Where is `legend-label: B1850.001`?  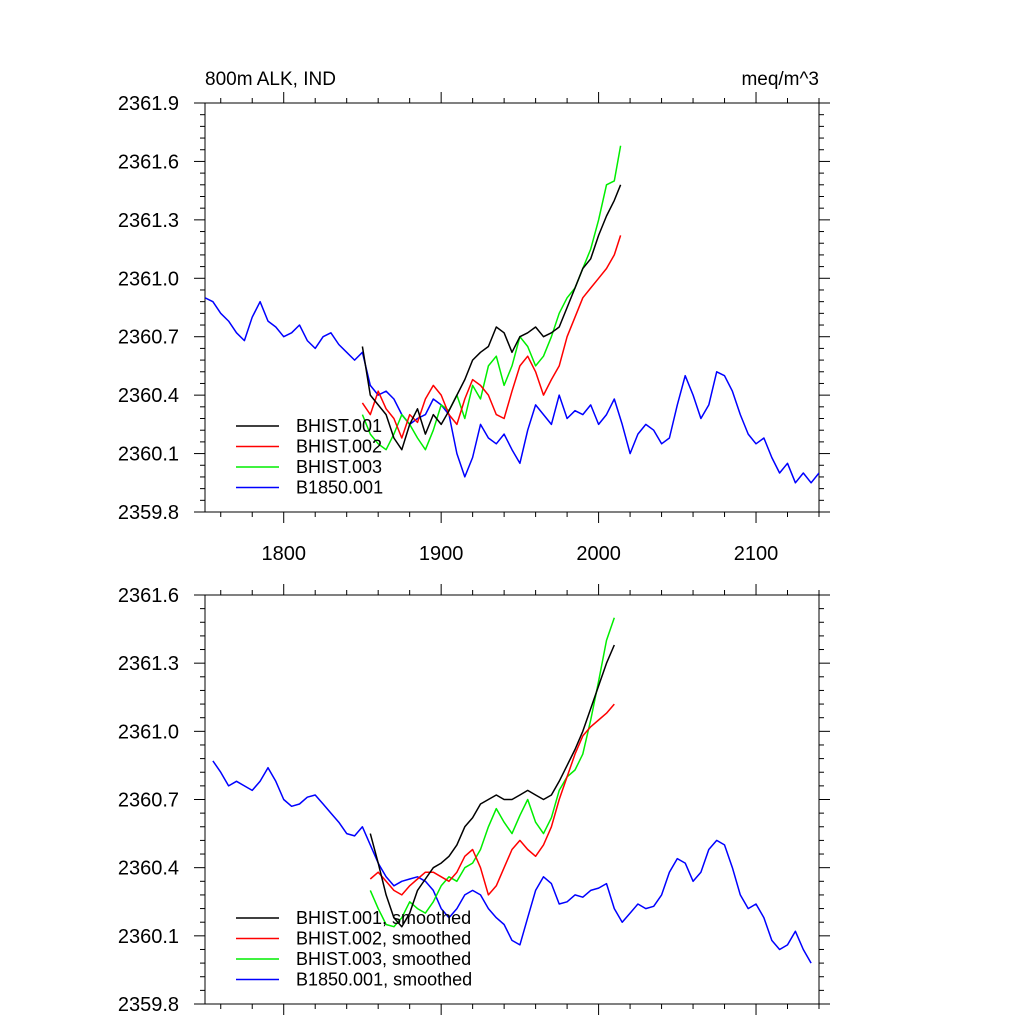 legend-label: B1850.001 is located at coordinates (339, 488).